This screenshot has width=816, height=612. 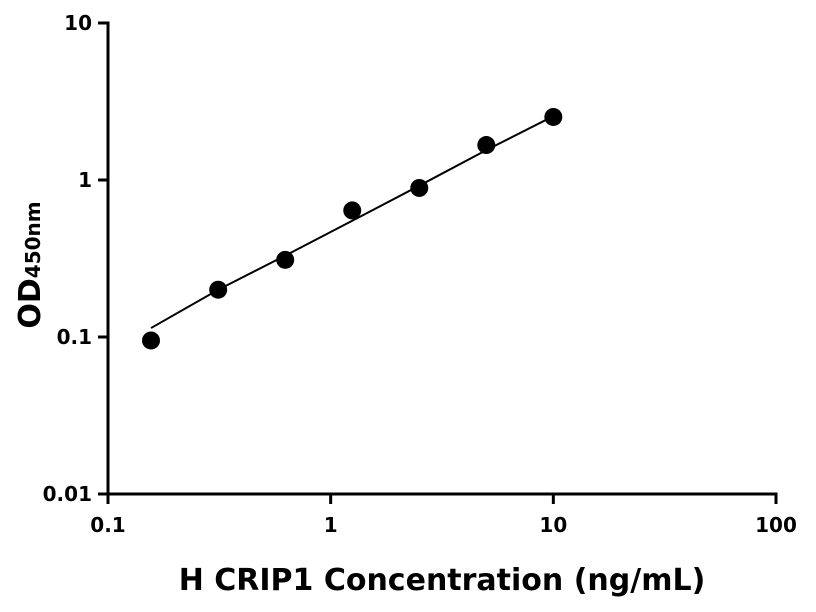 What do you see at coordinates (30, 303) in the screenshot?
I see `y-axis-label-main: OD` at bounding box center [30, 303].